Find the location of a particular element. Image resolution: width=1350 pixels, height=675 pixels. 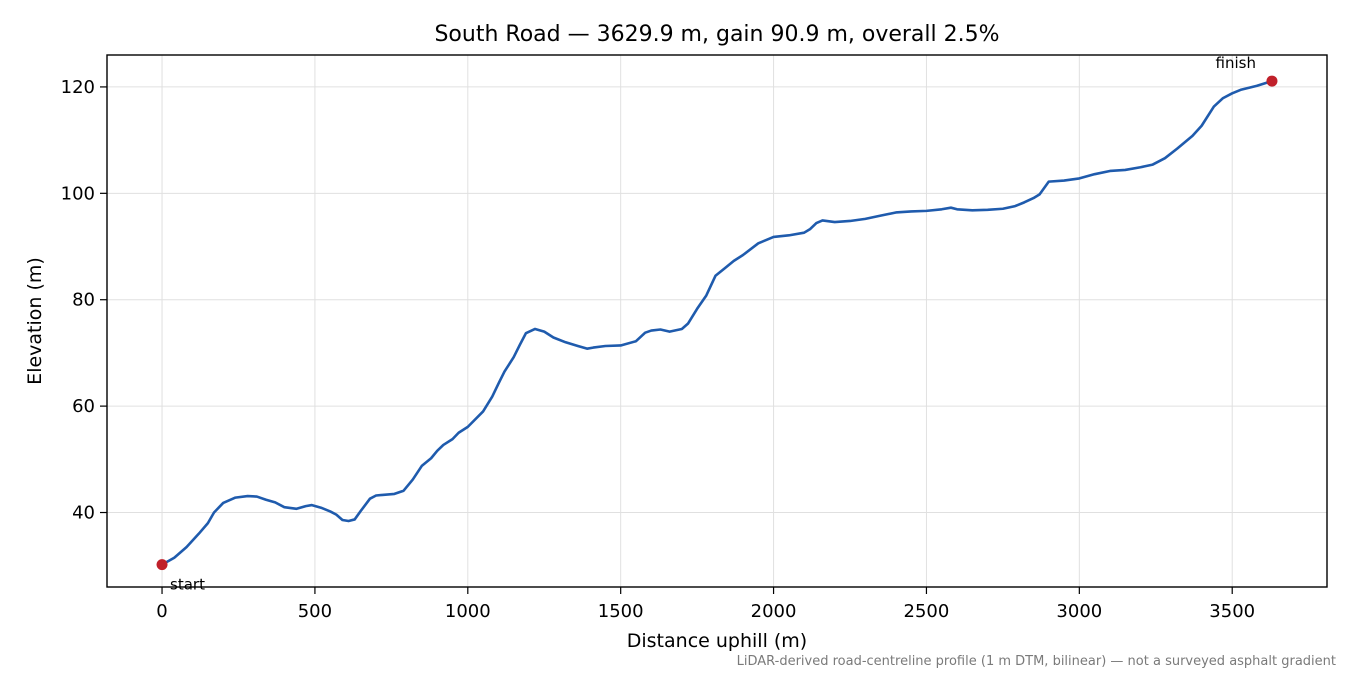

y-tick-label: 80 is located at coordinates (83, 300).